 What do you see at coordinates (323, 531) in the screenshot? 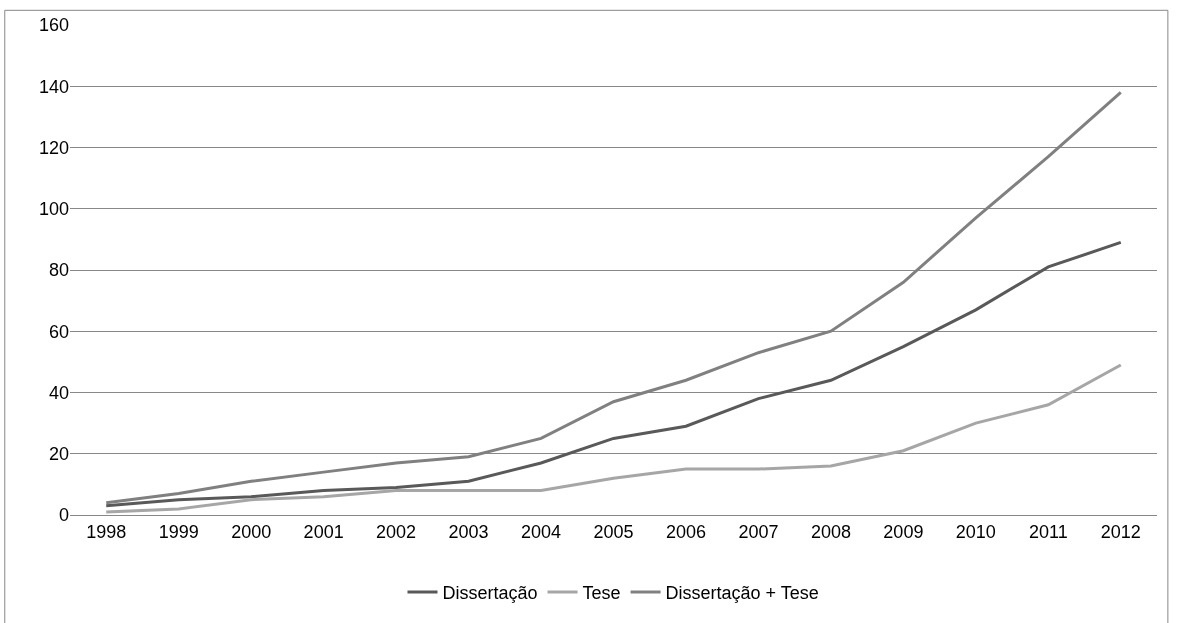
I see `x-tick-label: 2001` at bounding box center [323, 531].